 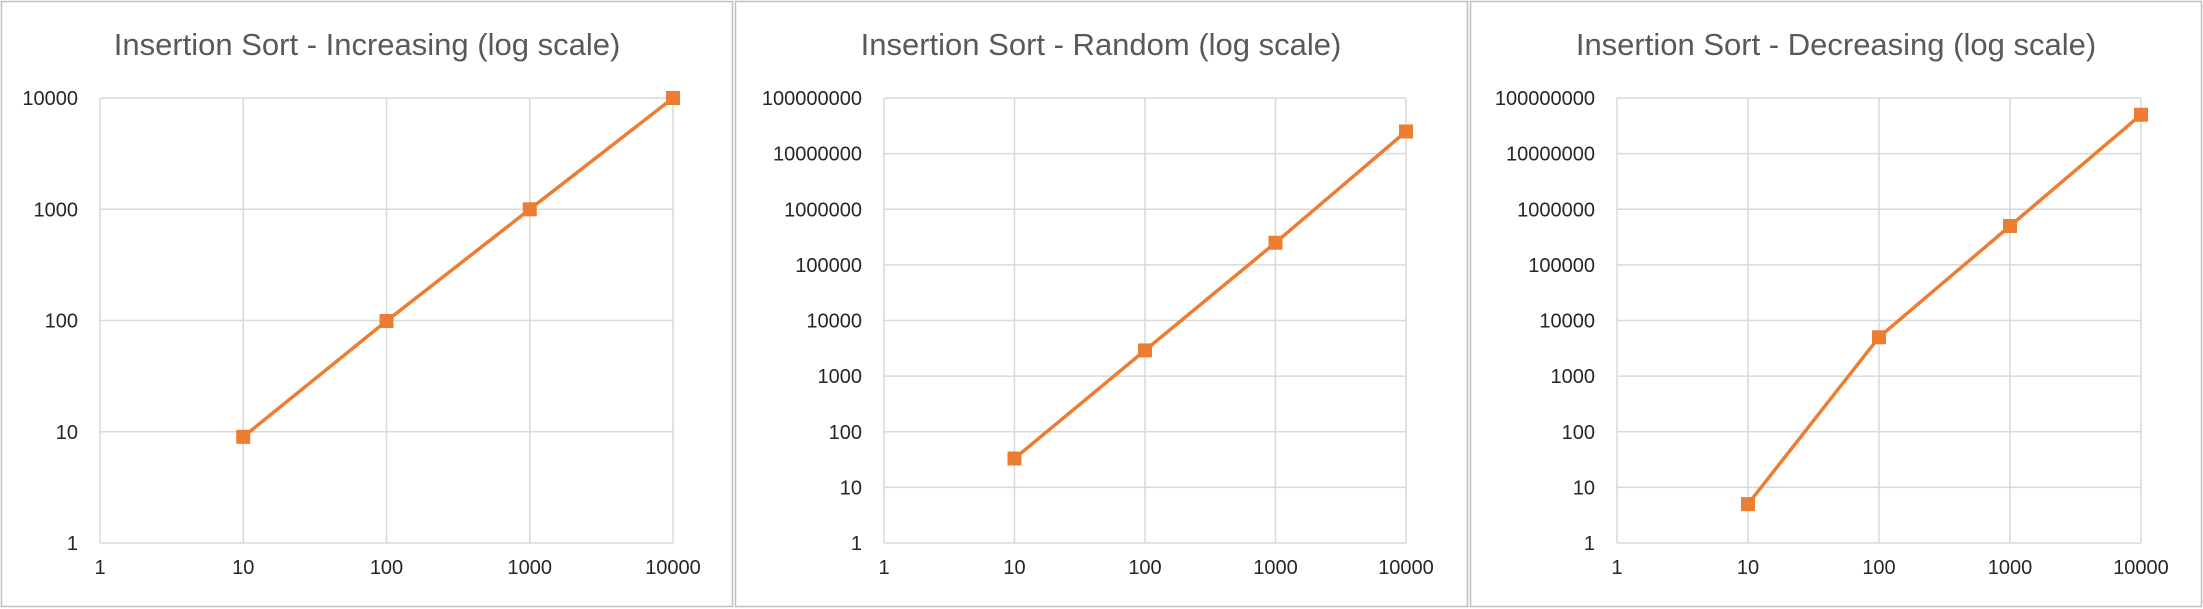 I want to click on chart-title: Insertion Sort - Random (log scale), so click(x=1101, y=44).